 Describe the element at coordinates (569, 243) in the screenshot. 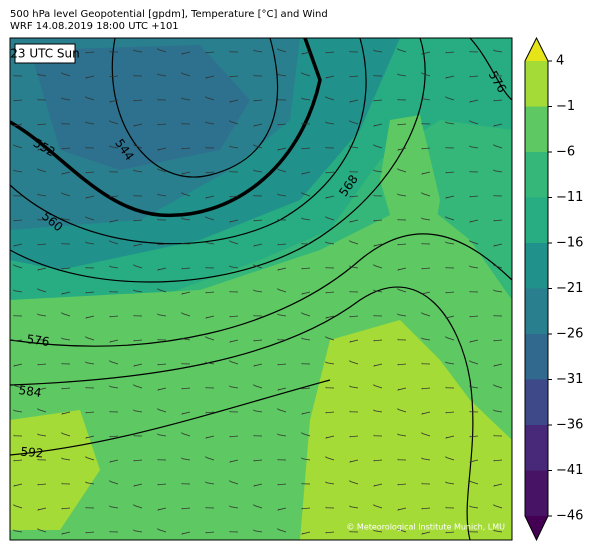

I see `colorbar-label: −16` at that location.